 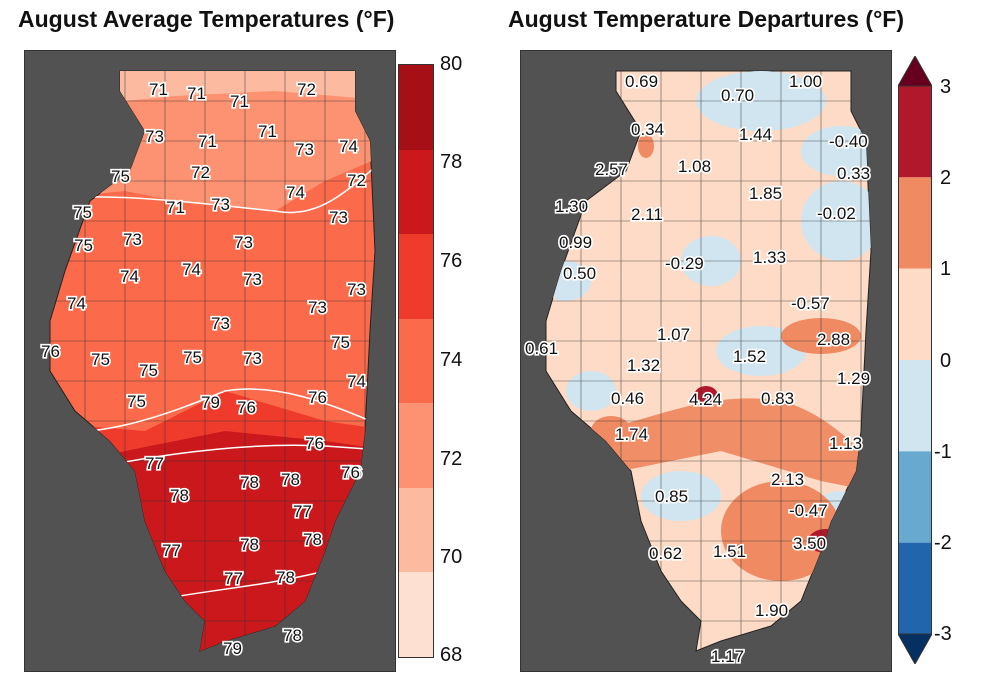 I want to click on station-value: 2.11, so click(x=647, y=214).